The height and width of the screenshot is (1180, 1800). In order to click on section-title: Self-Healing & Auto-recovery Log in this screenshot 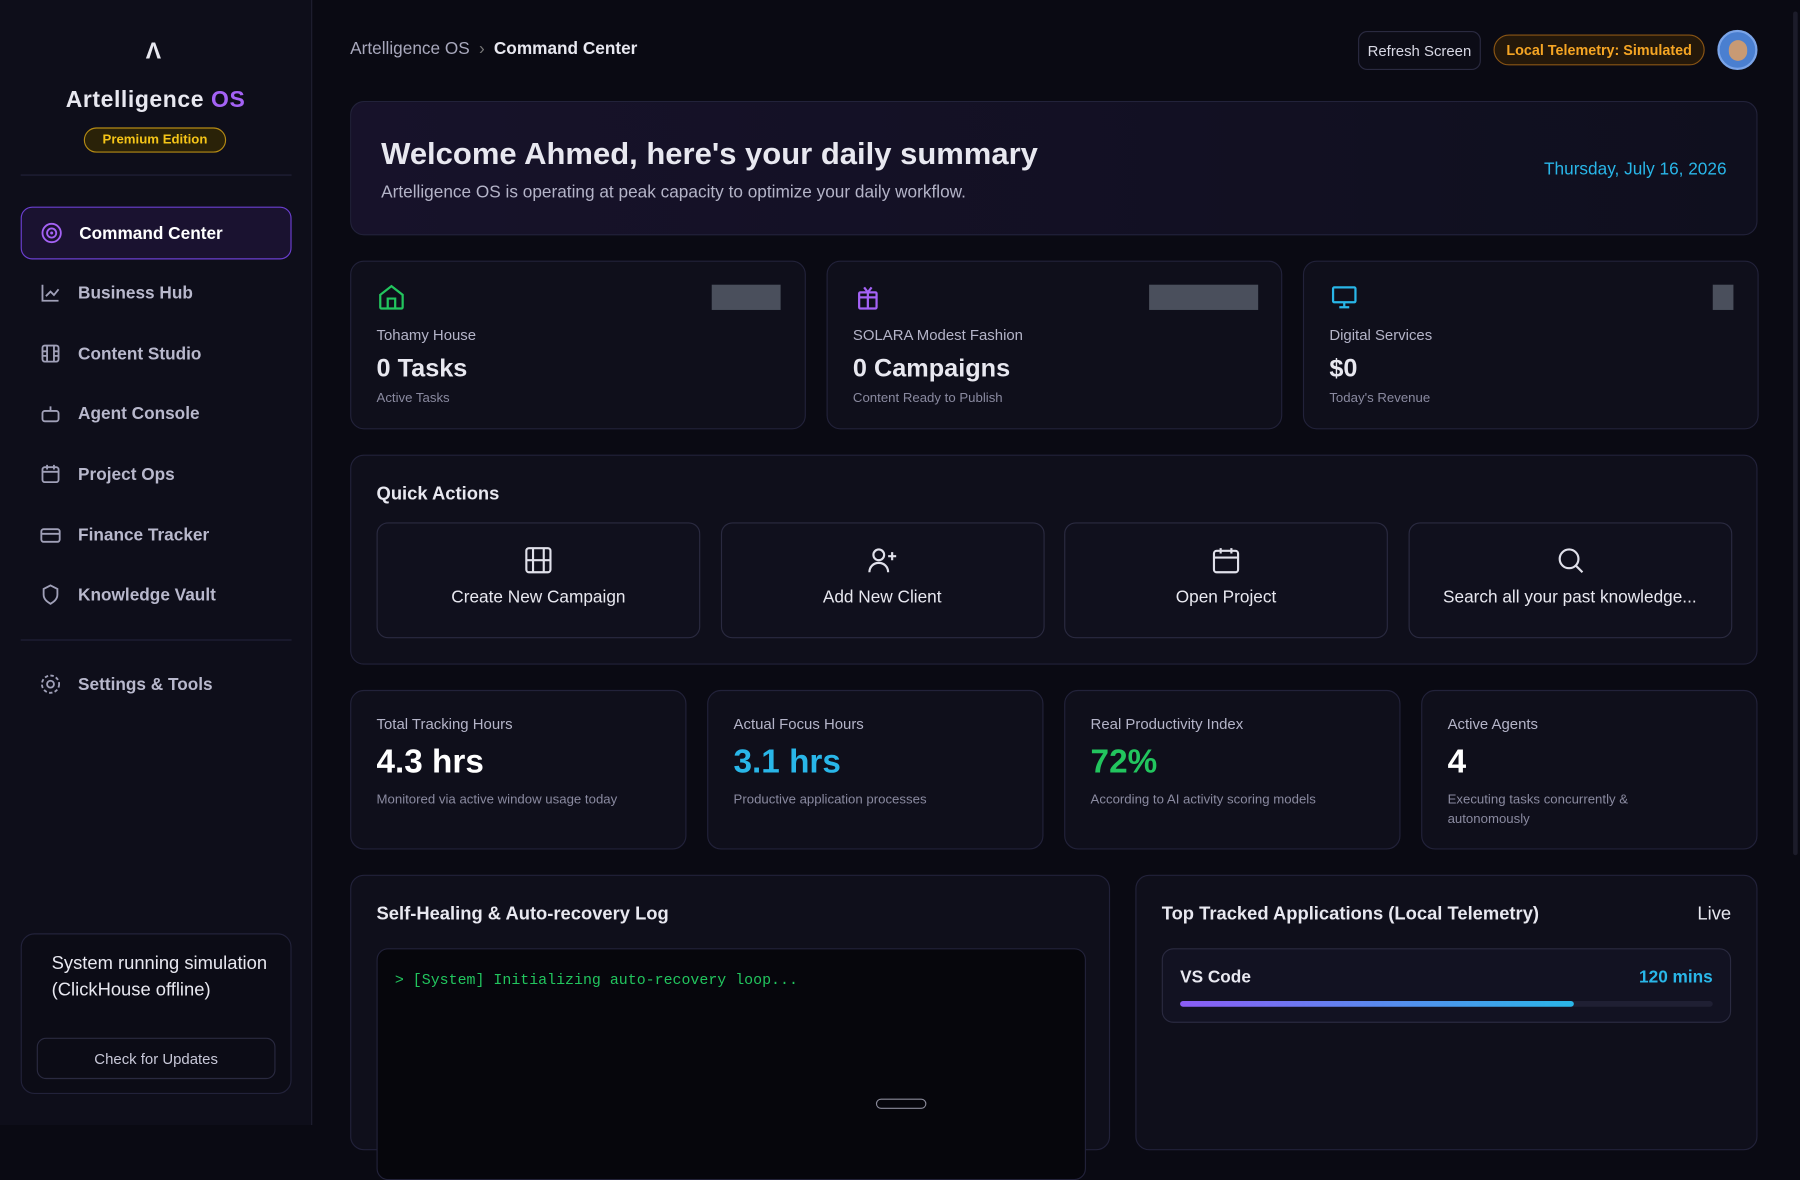, I will do `click(522, 914)`.